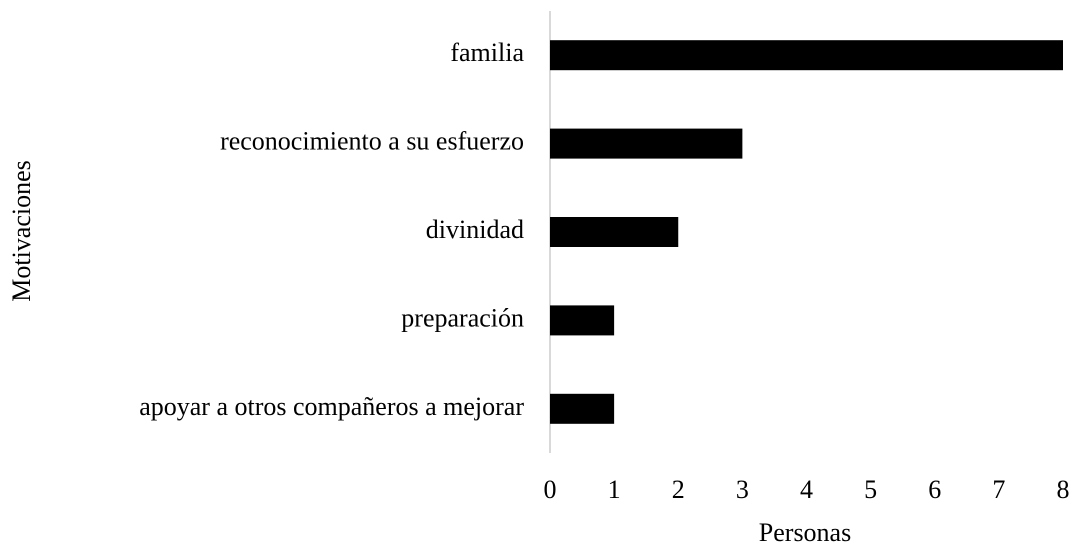 The height and width of the screenshot is (548, 1073). What do you see at coordinates (870, 489) in the screenshot?
I see `x-tick-label: 5` at bounding box center [870, 489].